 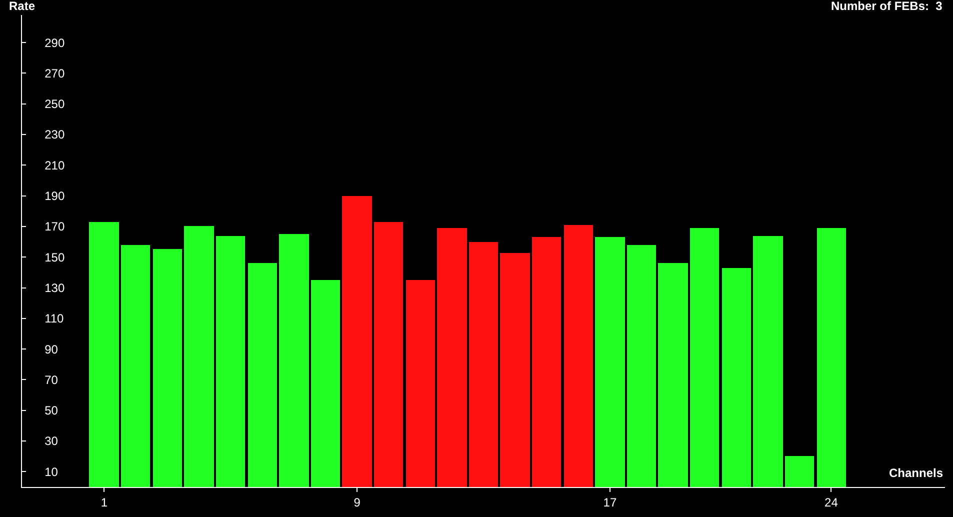 What do you see at coordinates (51, 349) in the screenshot?
I see `y-tick-label: 90` at bounding box center [51, 349].